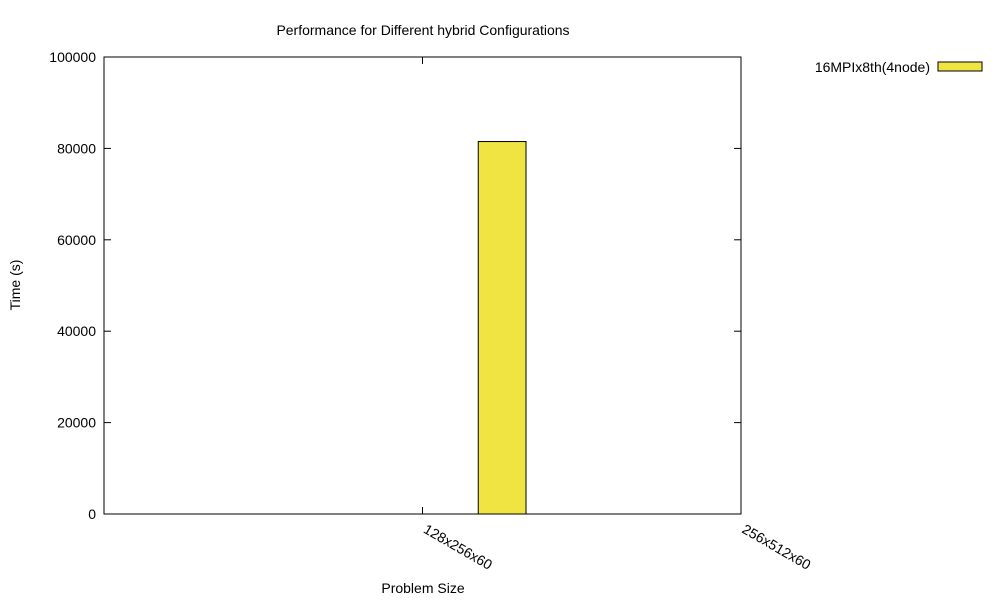 The height and width of the screenshot is (600, 1000). What do you see at coordinates (92, 514) in the screenshot?
I see `y-tick-label: 0` at bounding box center [92, 514].